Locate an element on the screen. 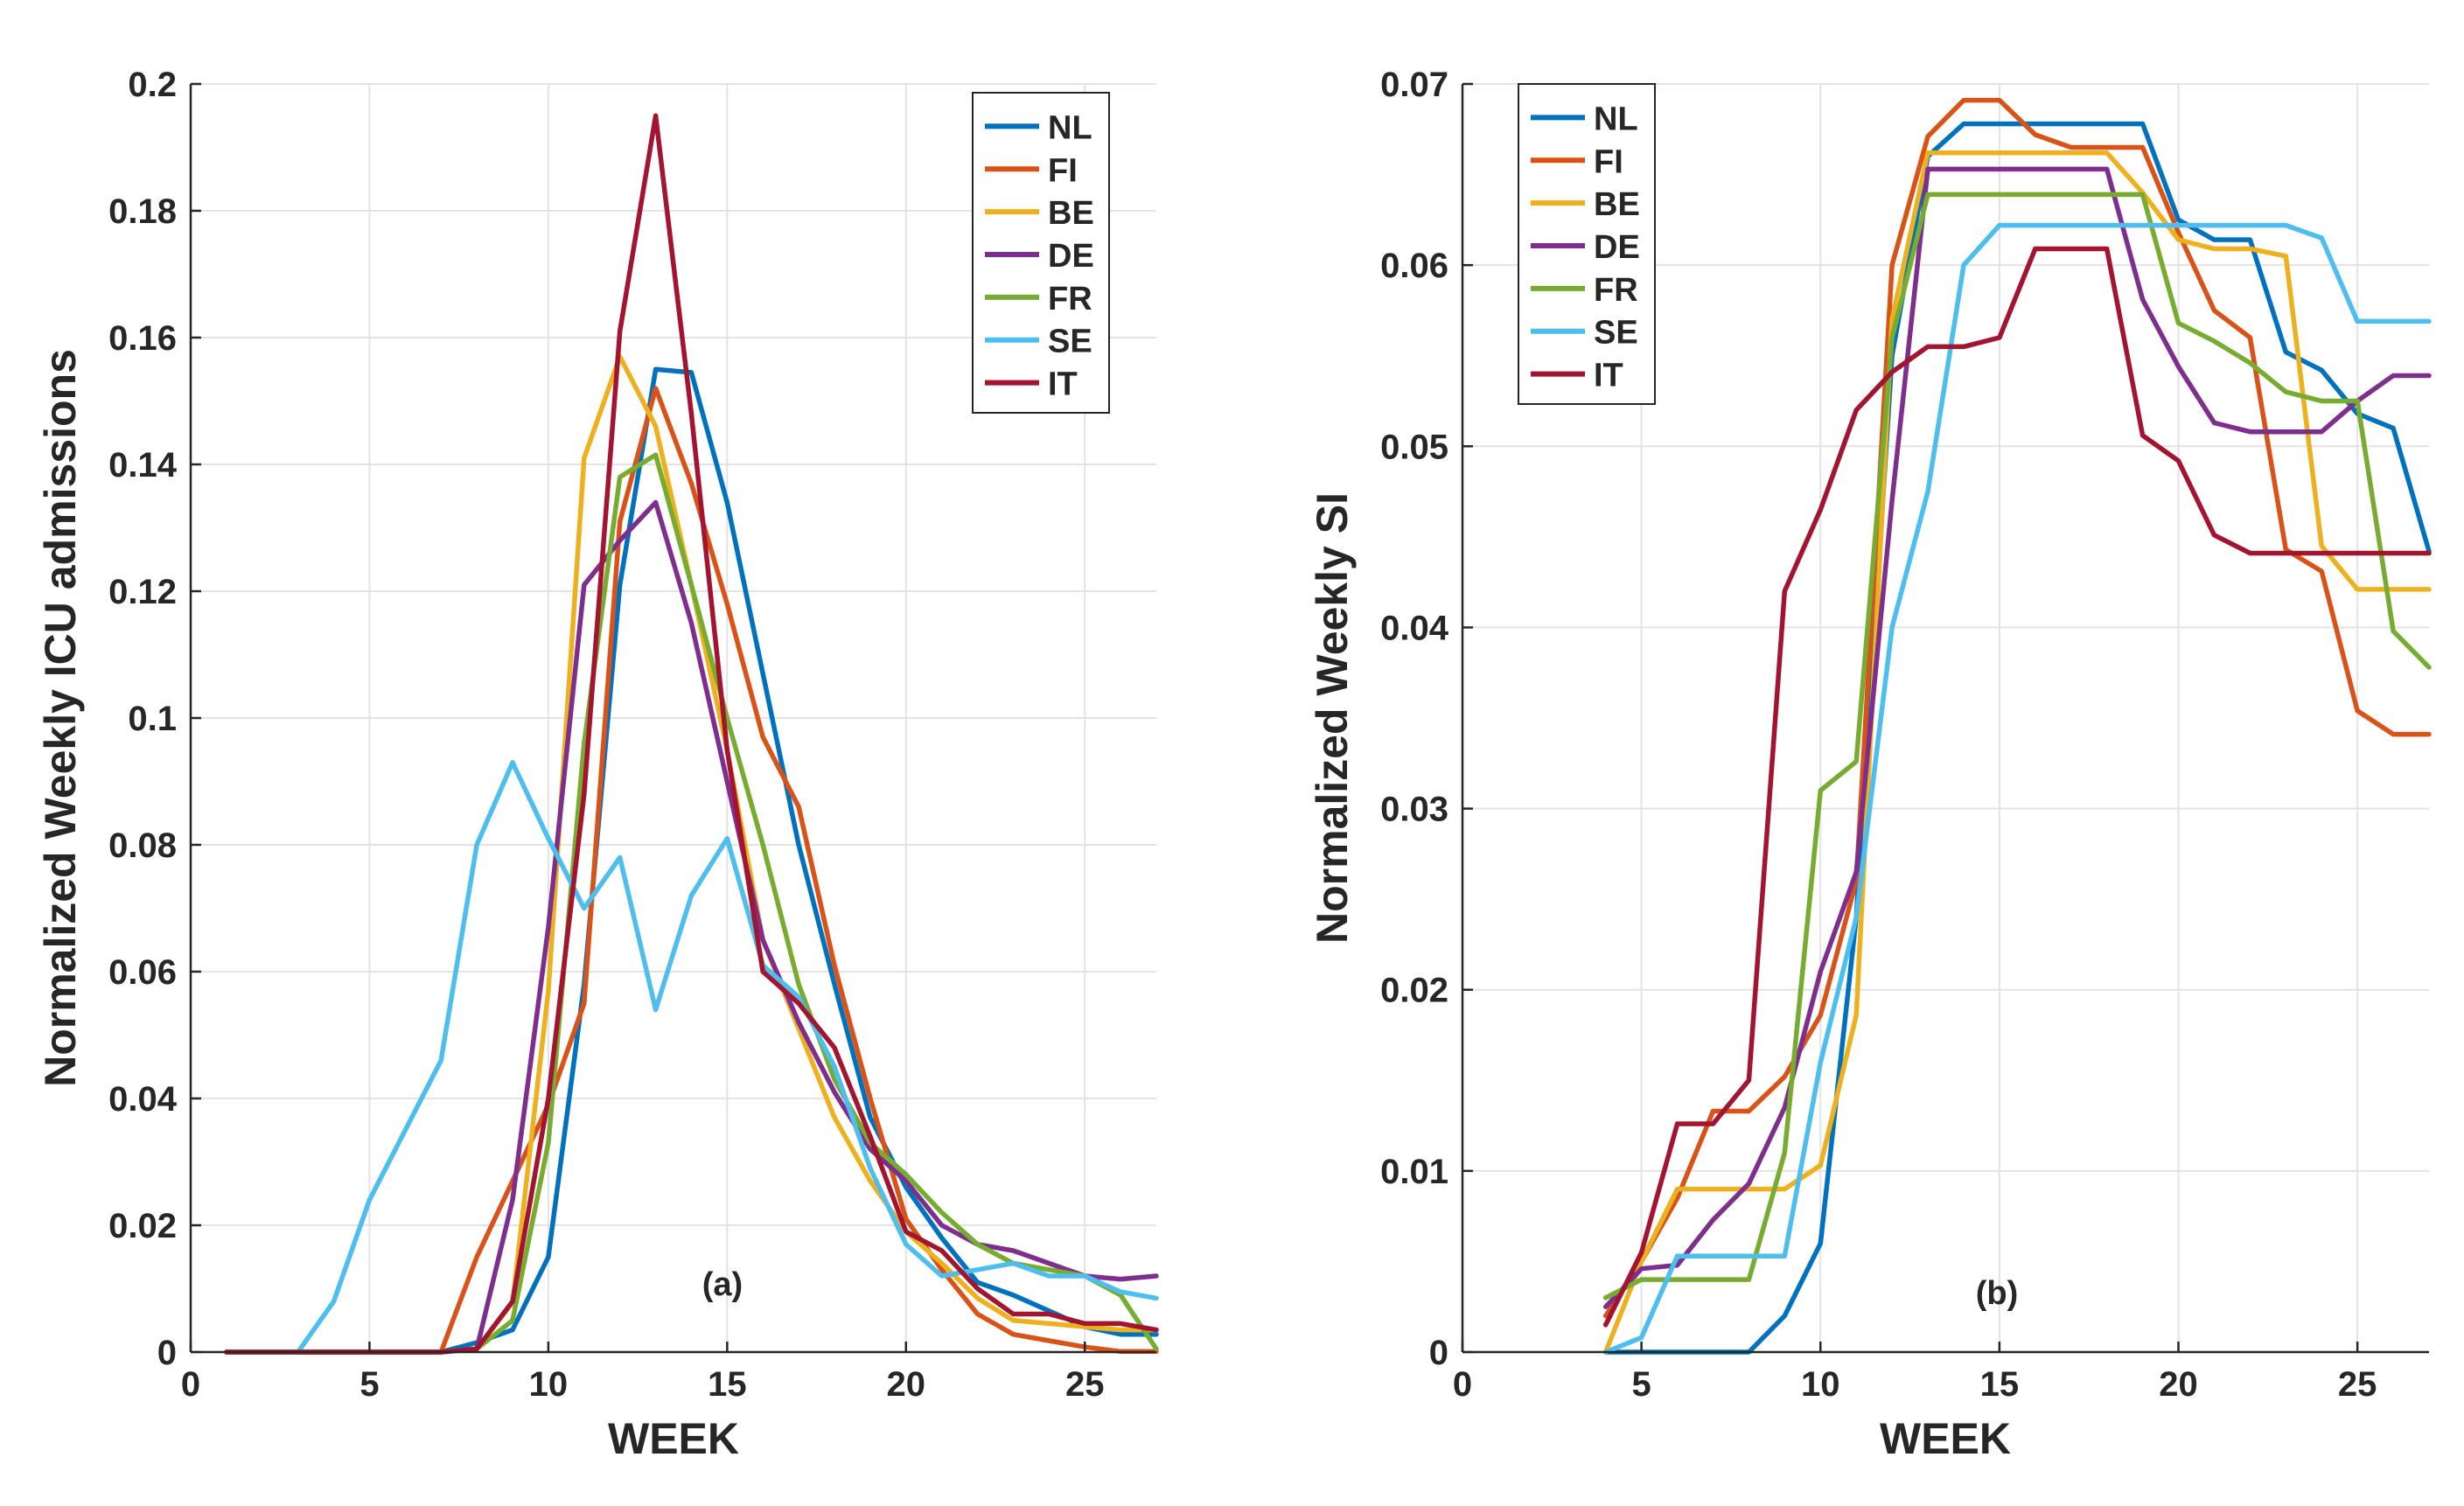  series-line-se is located at coordinates (691, 1058).